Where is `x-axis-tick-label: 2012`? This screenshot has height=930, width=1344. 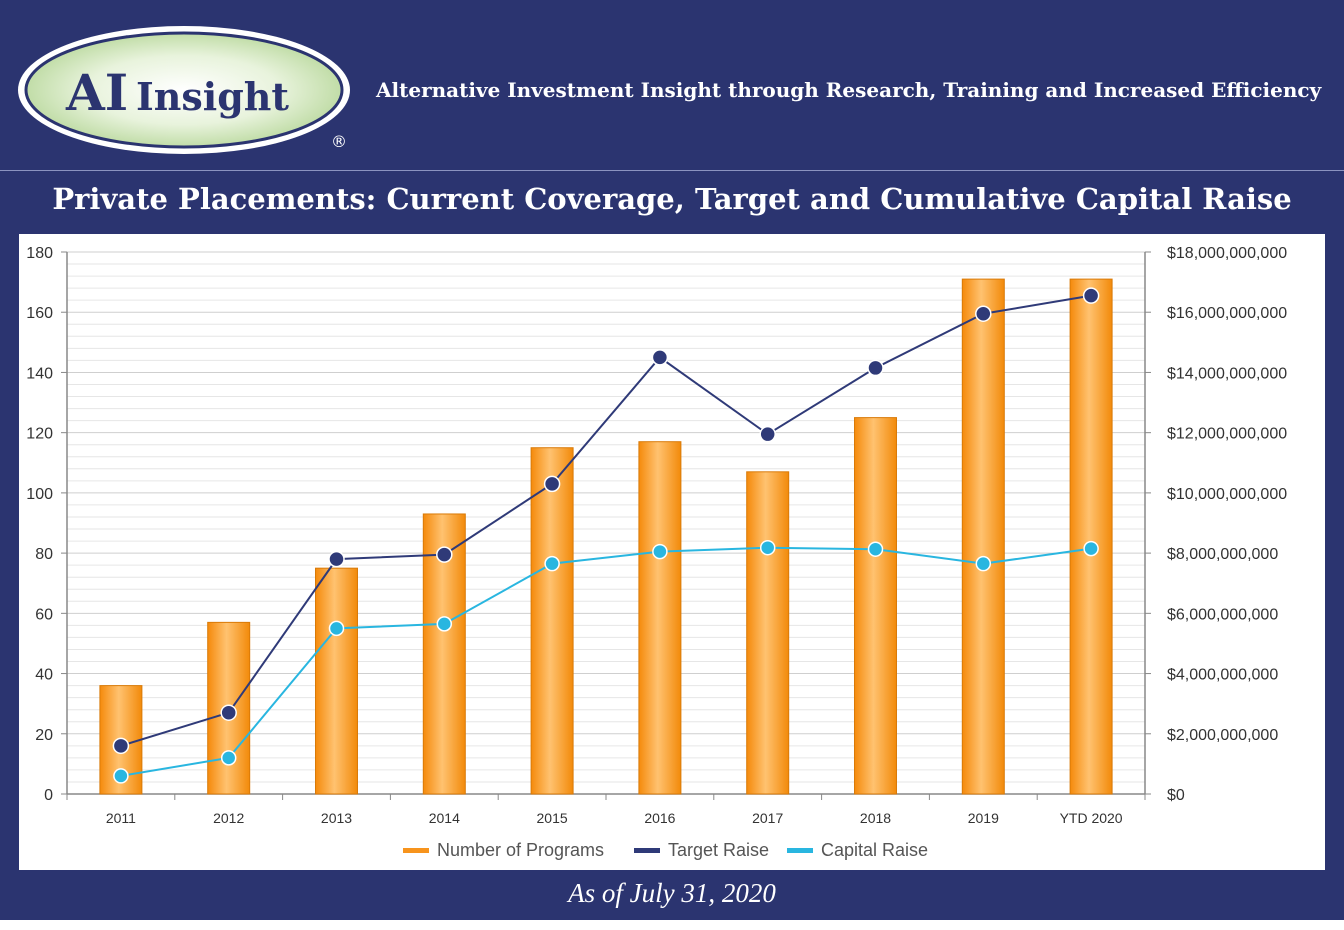 x-axis-tick-label: 2012 is located at coordinates (228, 818).